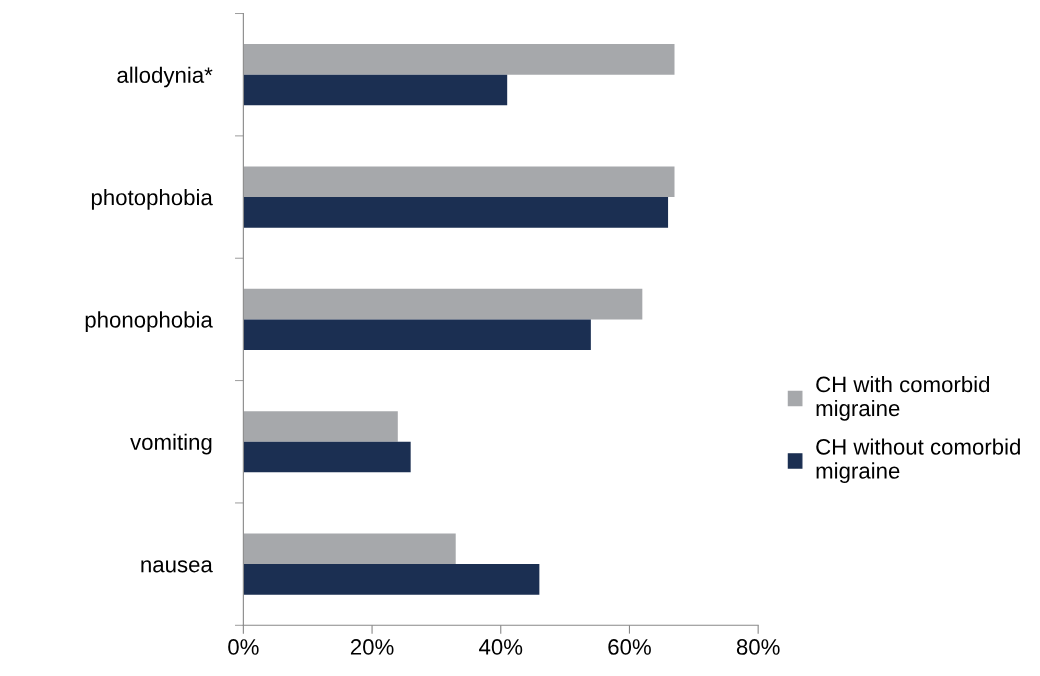 This screenshot has width=1040, height=676. I want to click on x-tick-label: 80%, so click(758, 647).